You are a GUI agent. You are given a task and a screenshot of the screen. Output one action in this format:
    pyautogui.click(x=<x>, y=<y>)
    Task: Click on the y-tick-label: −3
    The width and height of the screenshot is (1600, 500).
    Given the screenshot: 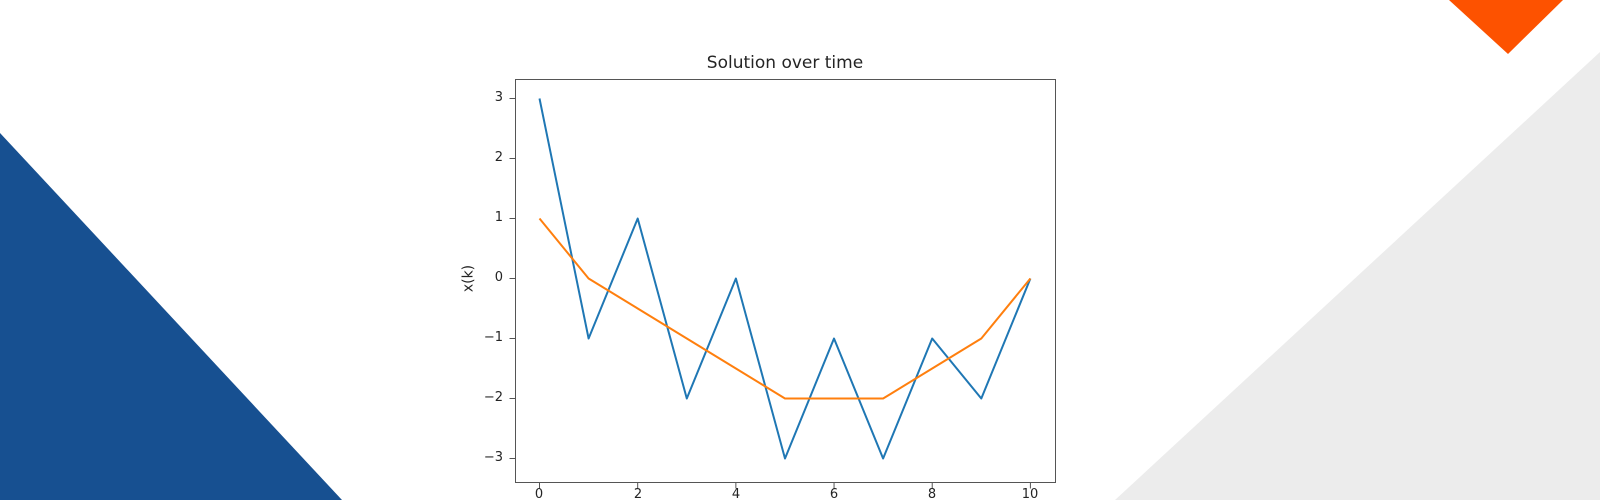 What is the action you would take?
    pyautogui.click(x=493, y=457)
    